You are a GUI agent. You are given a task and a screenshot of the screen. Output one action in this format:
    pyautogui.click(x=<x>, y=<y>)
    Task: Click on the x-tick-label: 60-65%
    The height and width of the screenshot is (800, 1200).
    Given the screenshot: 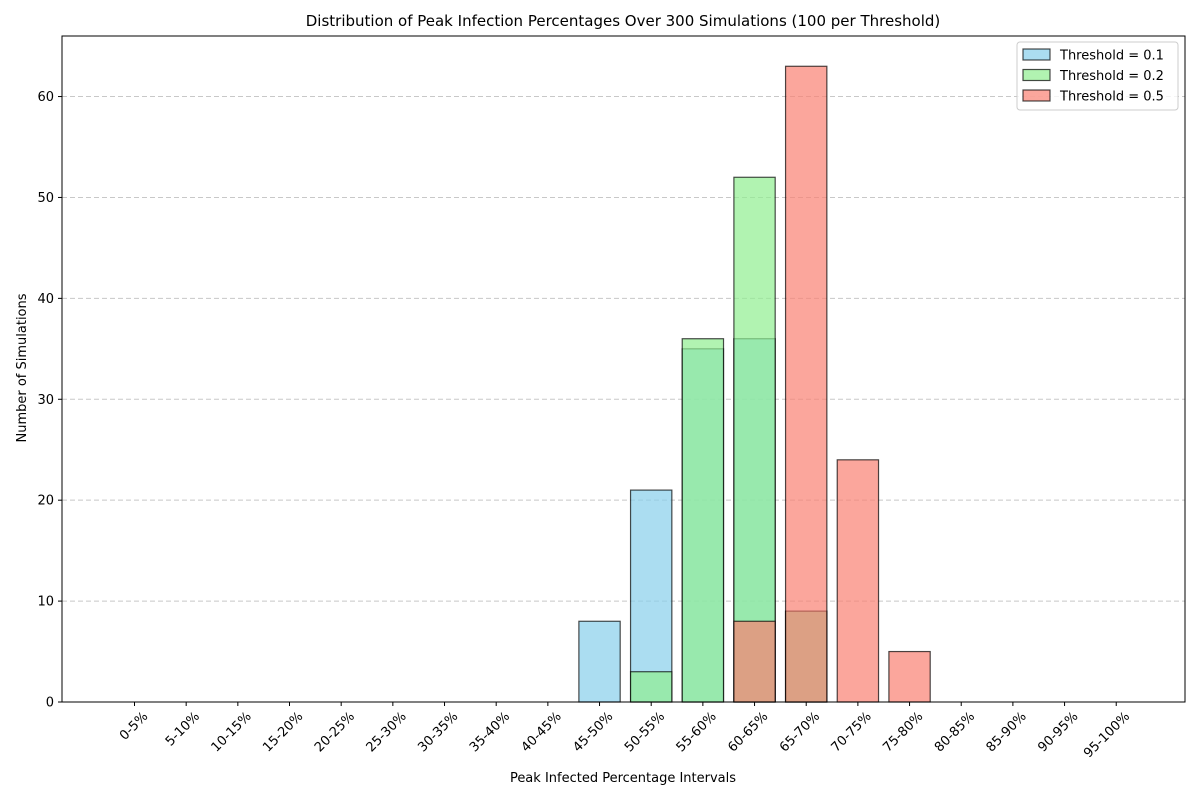 What is the action you would take?
    pyautogui.click(x=748, y=732)
    